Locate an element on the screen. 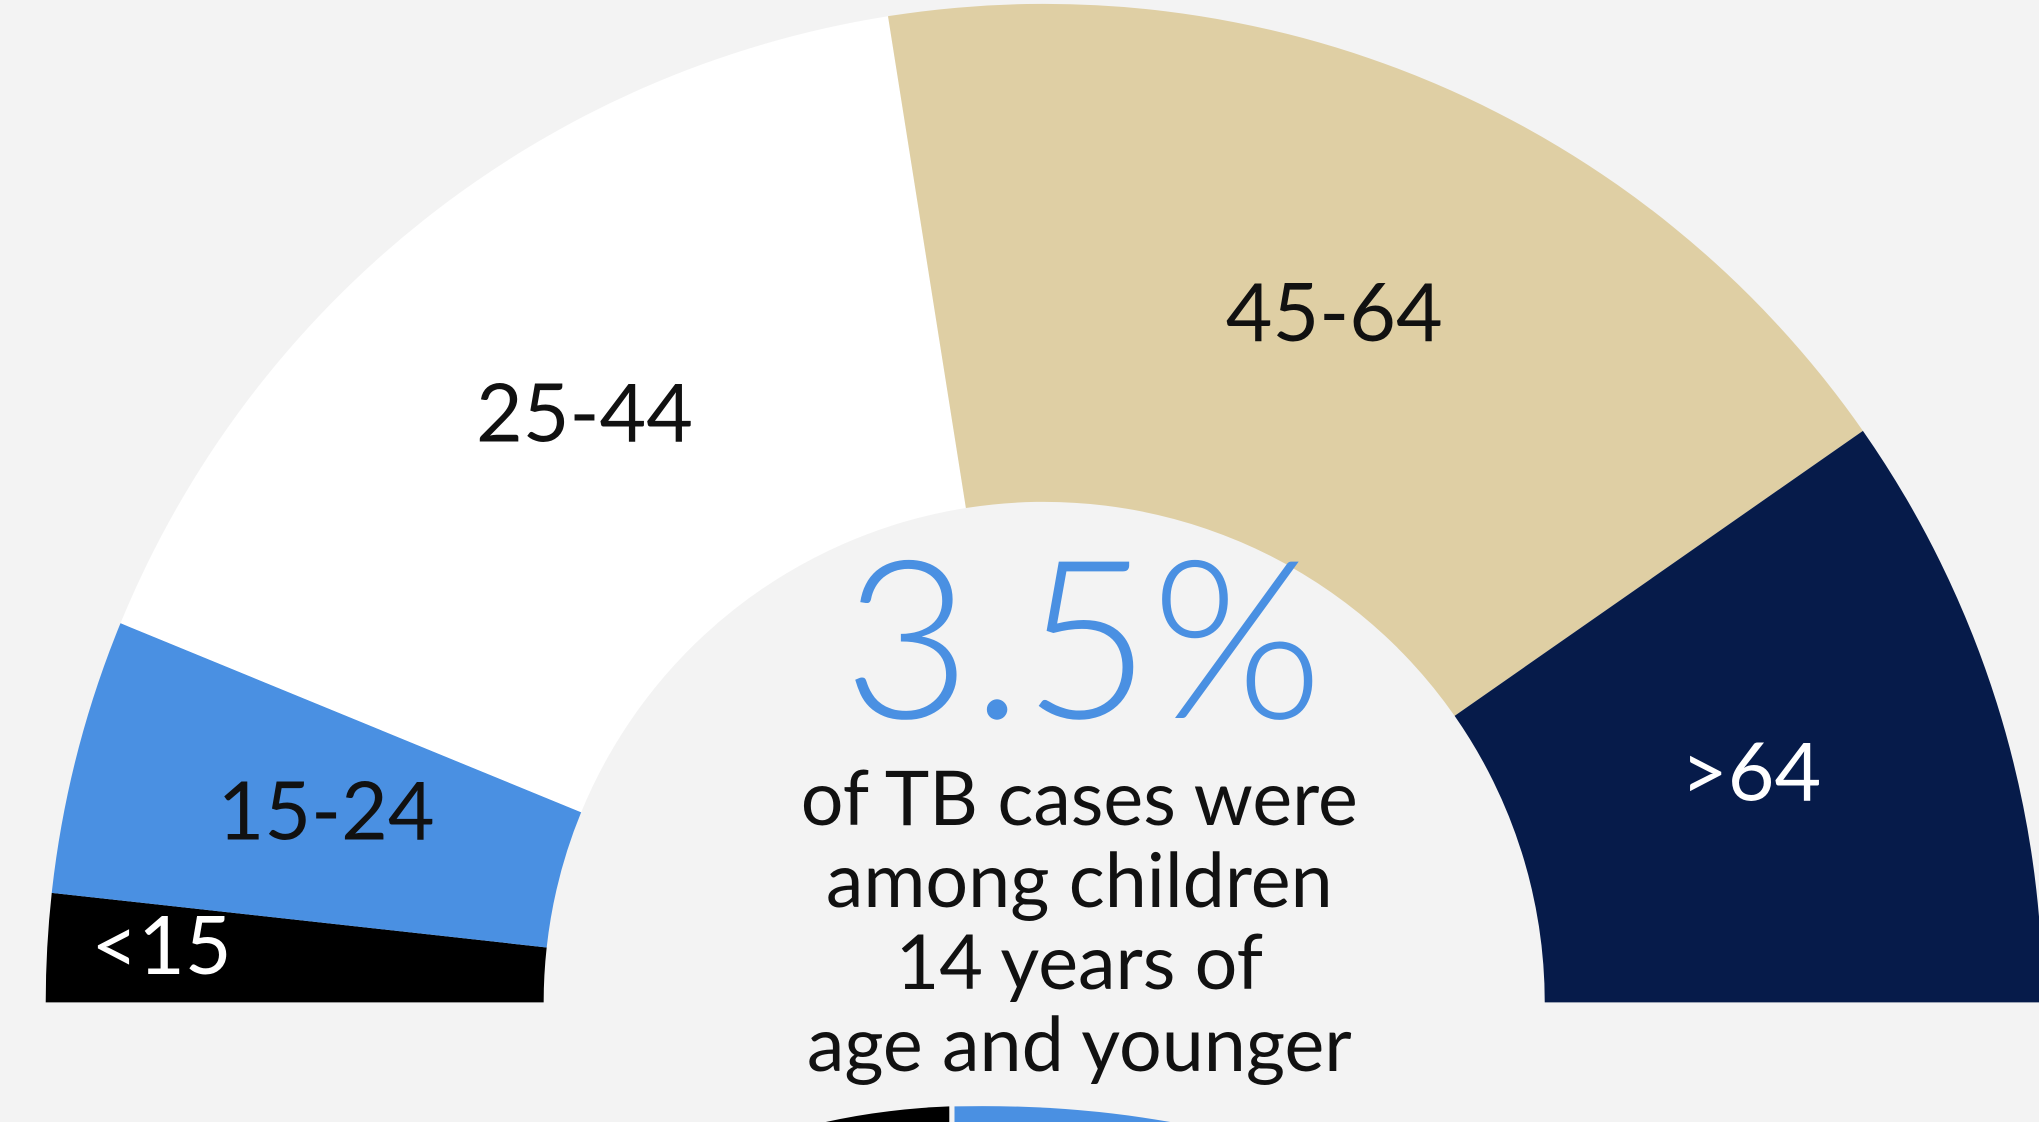 Image resolution: width=2039 pixels, height=1122 pixels. caption-line: 14 years of is located at coordinates (1079, 961).